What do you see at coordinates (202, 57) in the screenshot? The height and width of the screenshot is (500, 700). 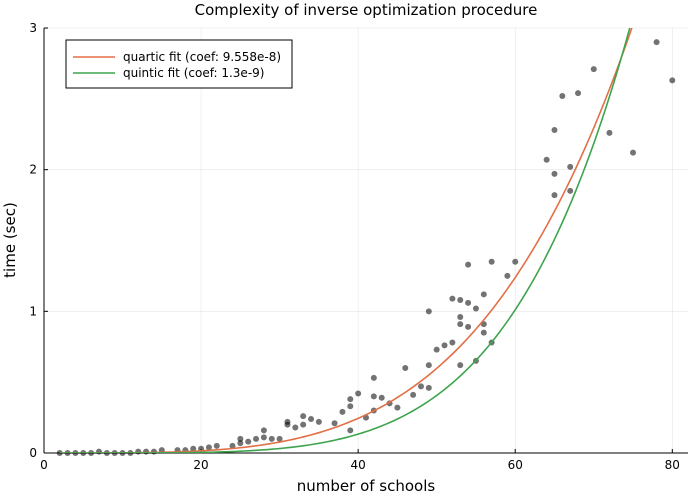 I see `legend-label-quartic: quartic fit (coef: 9.558e-8)` at bounding box center [202, 57].